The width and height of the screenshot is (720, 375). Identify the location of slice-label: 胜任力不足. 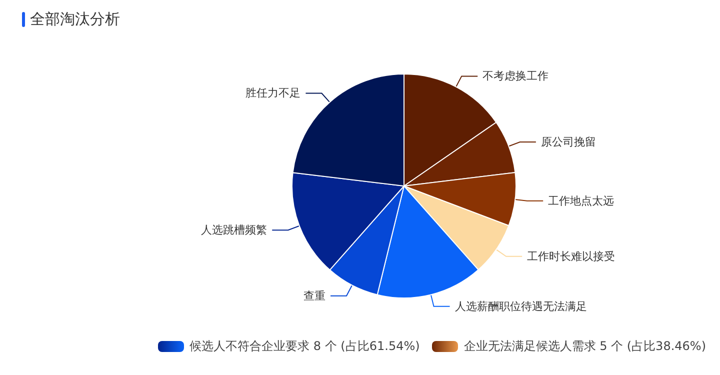
(273, 93).